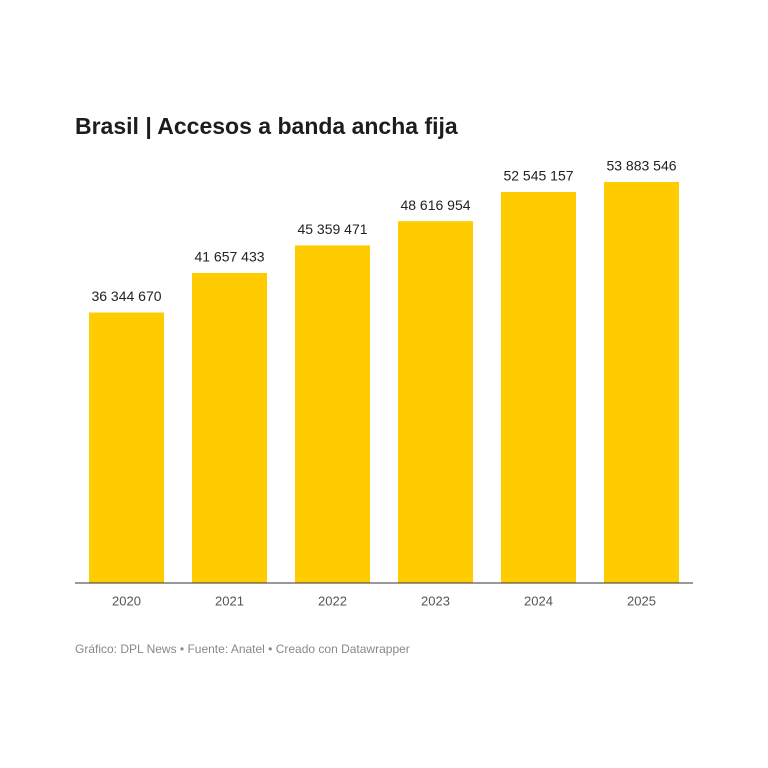 This screenshot has width=768, height=768. What do you see at coordinates (538, 600) in the screenshot?
I see `x-tick-label: 2024` at bounding box center [538, 600].